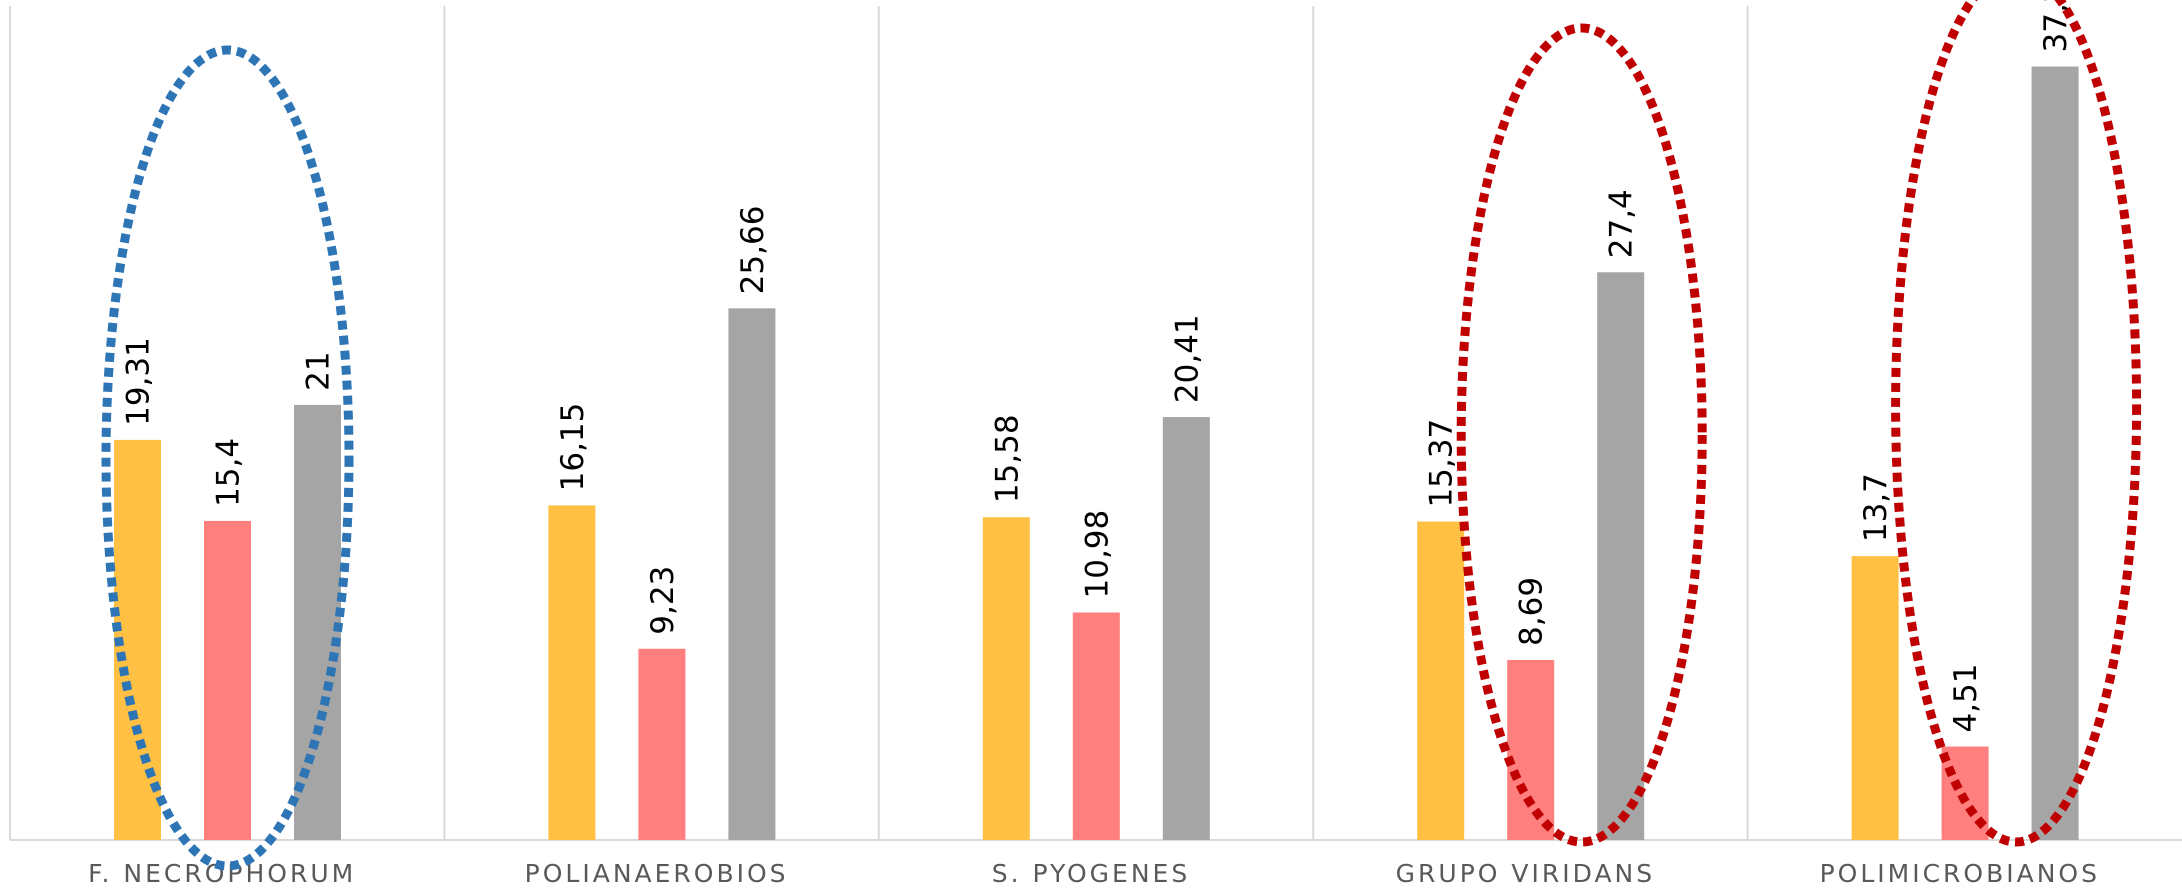 The height and width of the screenshot is (889, 2182). I want to click on data-label: 16,15, so click(573, 447).